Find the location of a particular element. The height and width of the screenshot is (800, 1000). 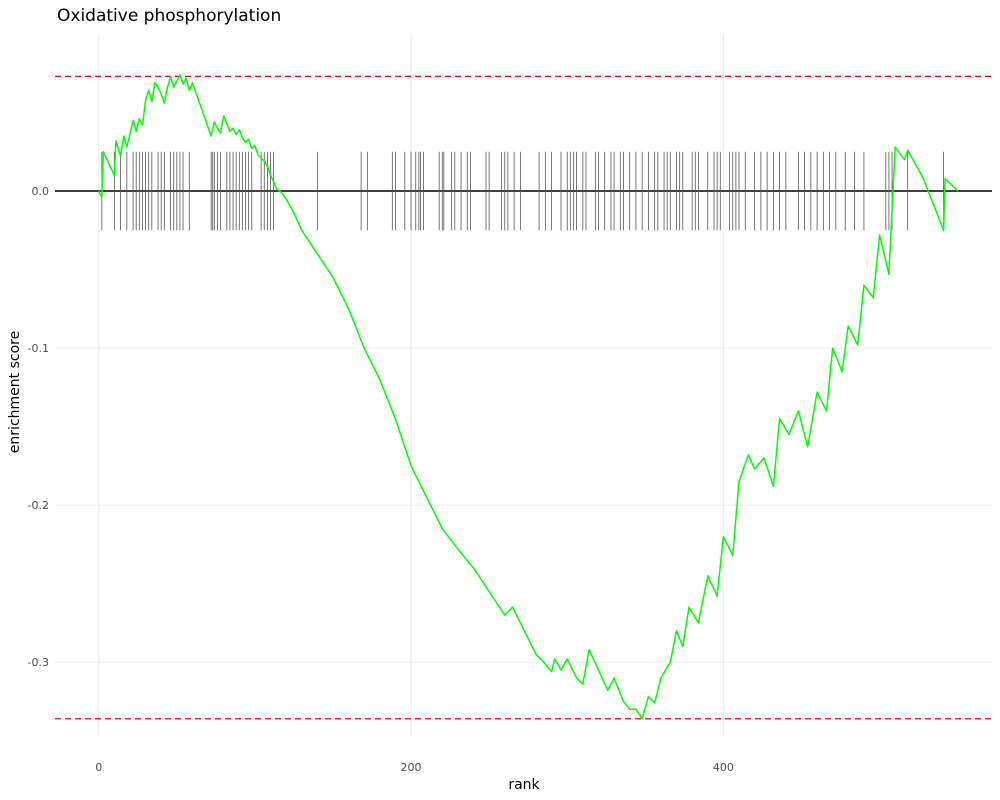

hit-ticks is located at coordinates (522, 191).